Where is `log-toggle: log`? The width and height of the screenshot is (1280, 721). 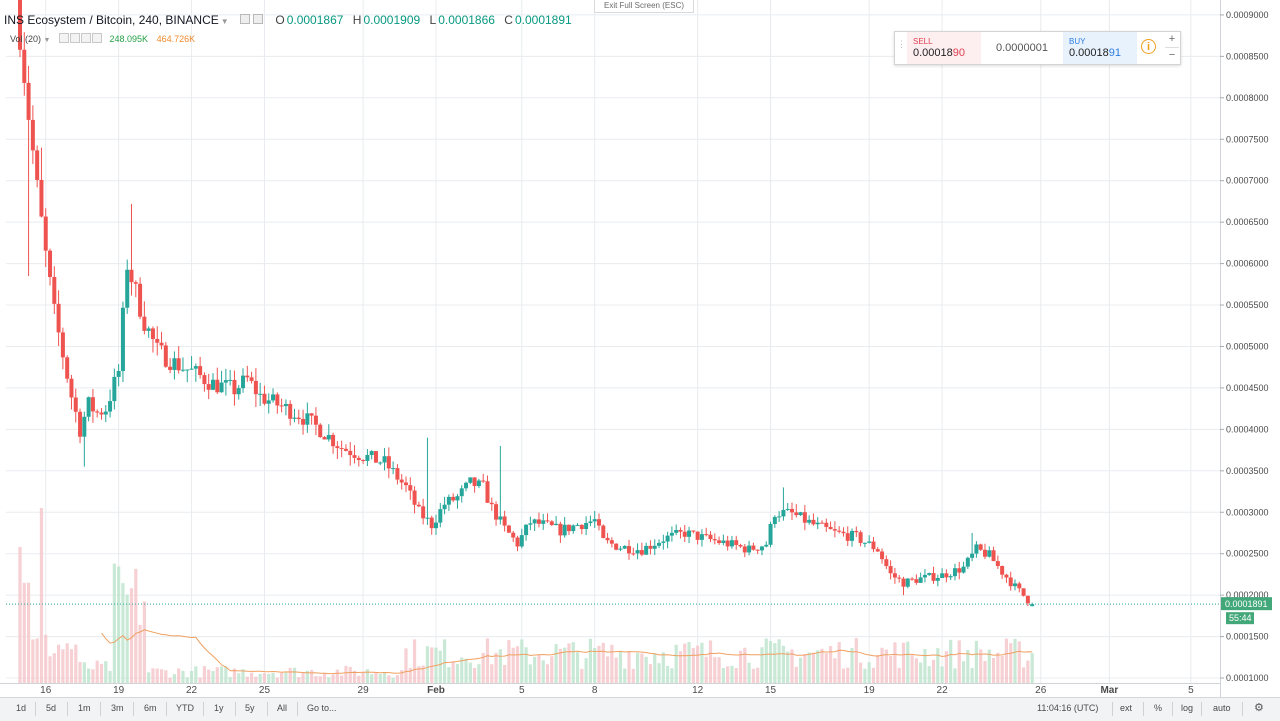
log-toggle: log is located at coordinates (1187, 708).